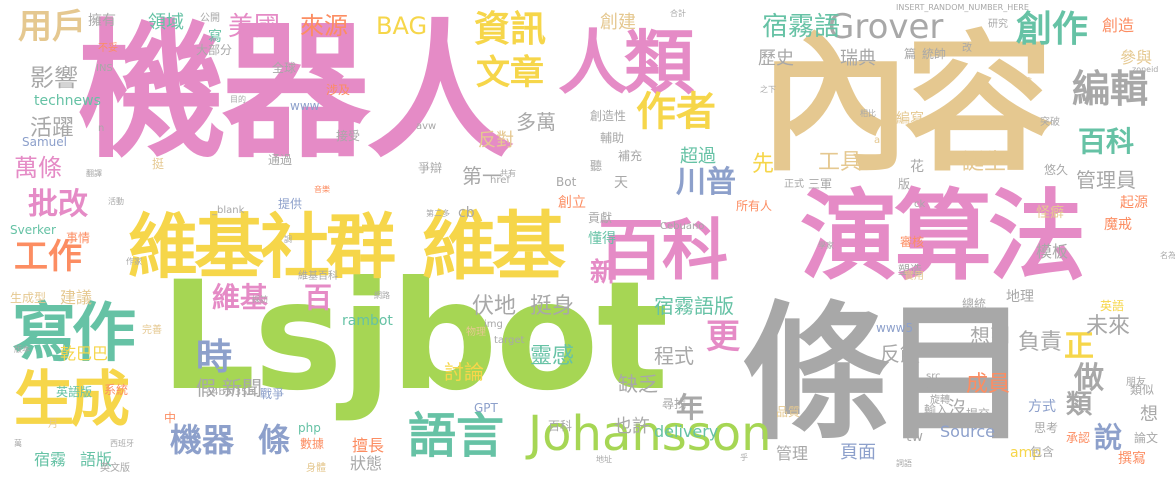 The height and width of the screenshot is (482, 1175). I want to click on cloud-word: 文章, so click(510, 73).